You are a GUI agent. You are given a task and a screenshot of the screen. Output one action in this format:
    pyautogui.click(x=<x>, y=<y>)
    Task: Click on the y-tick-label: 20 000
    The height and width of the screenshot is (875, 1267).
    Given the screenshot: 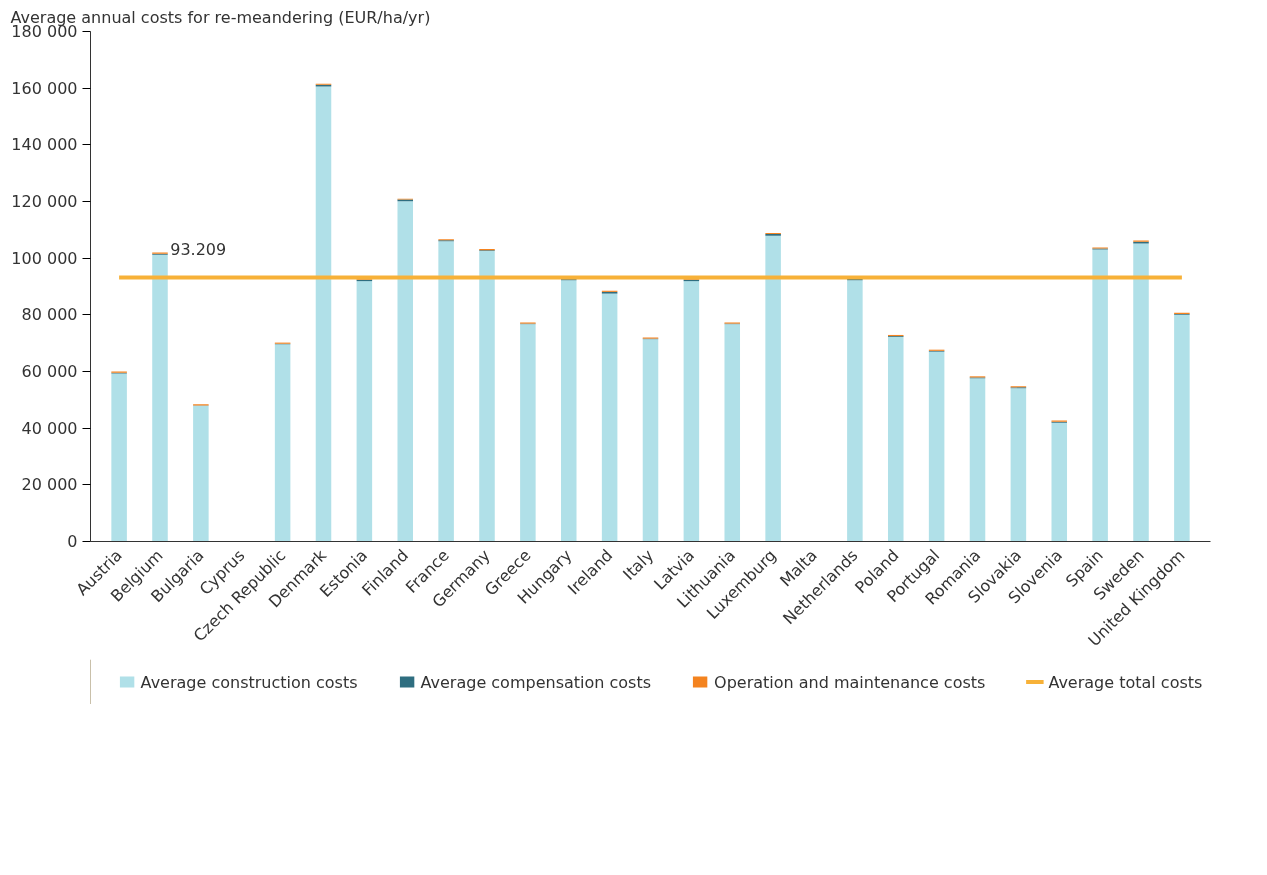 What is the action you would take?
    pyautogui.click(x=49, y=485)
    